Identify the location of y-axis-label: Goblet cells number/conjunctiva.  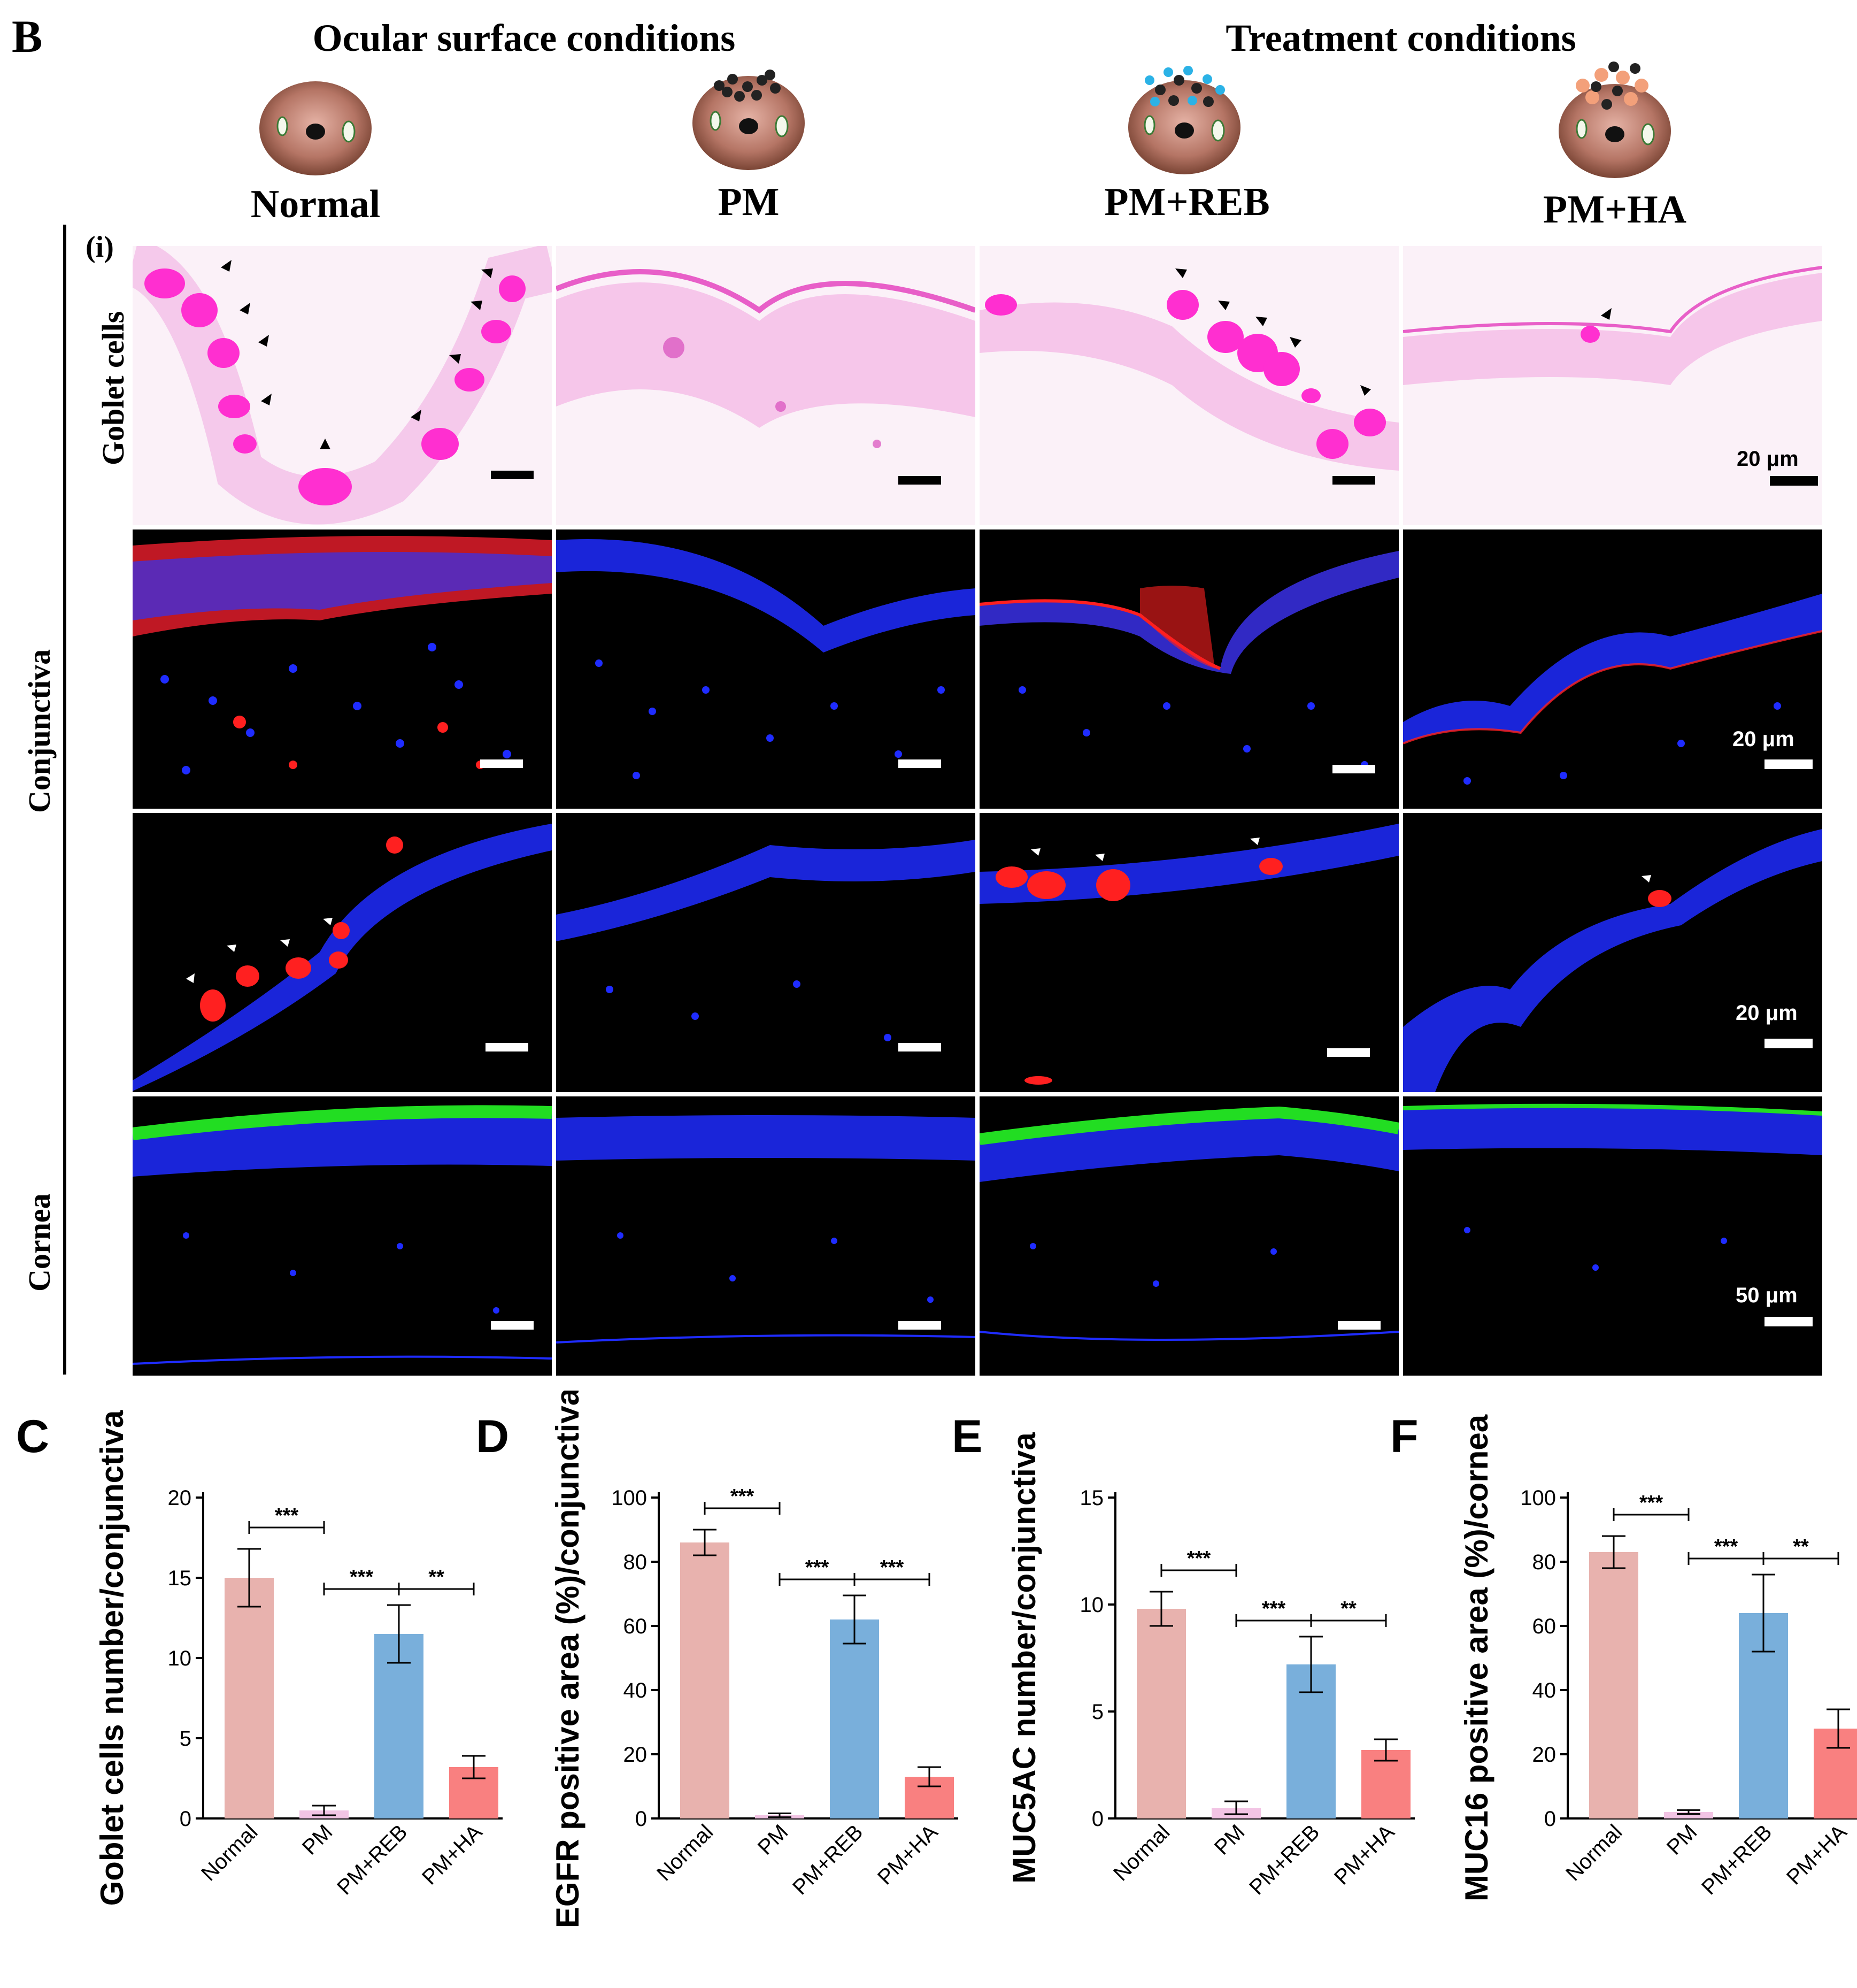
(112, 1658).